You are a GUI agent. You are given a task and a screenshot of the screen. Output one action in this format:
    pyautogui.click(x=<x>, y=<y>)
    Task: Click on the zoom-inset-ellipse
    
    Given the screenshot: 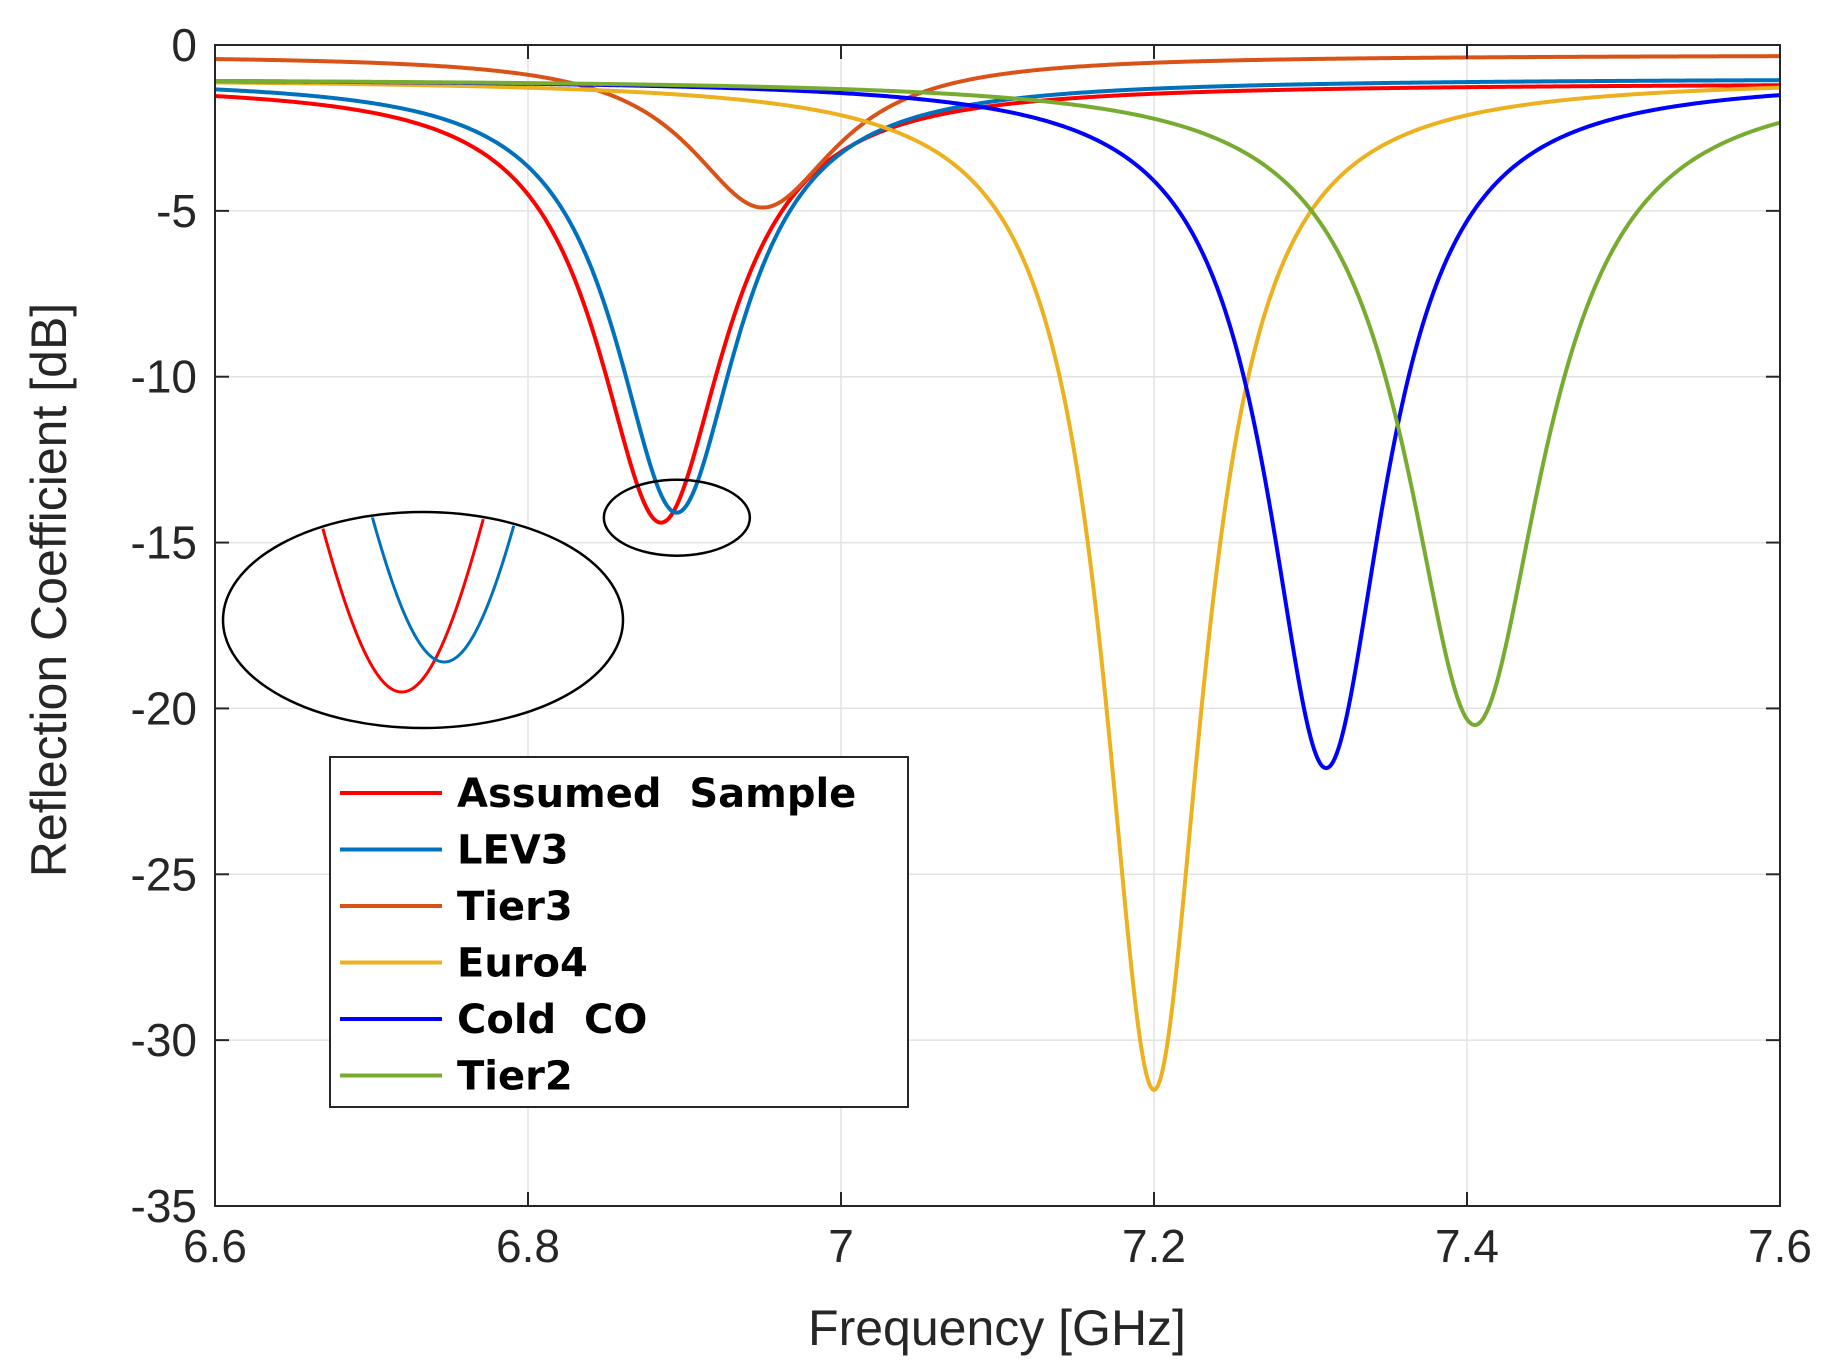 What is the action you would take?
    pyautogui.click(x=423, y=620)
    